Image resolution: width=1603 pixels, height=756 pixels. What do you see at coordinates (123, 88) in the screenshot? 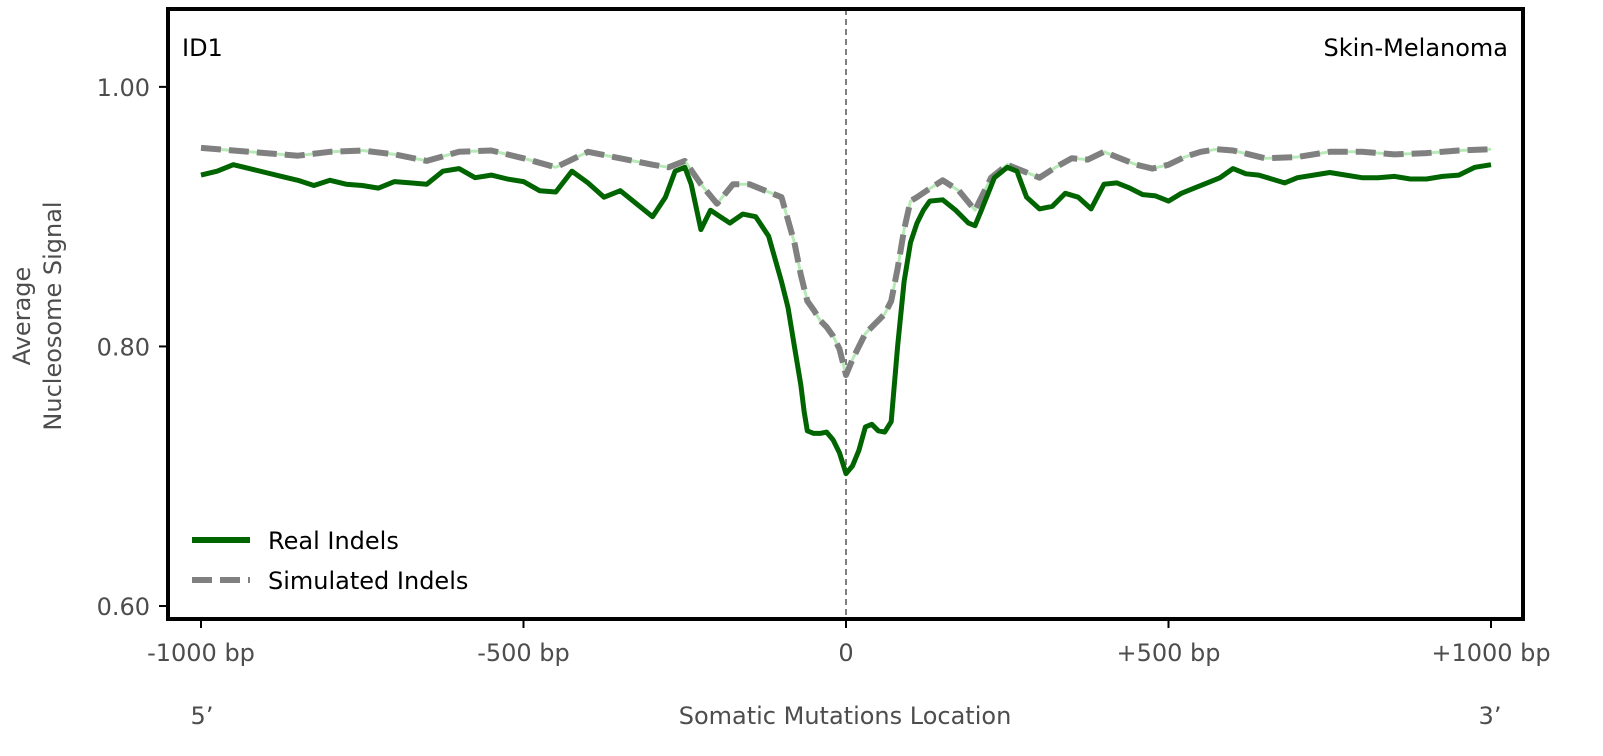
I see `y-tick-label: 1.00` at bounding box center [123, 88].